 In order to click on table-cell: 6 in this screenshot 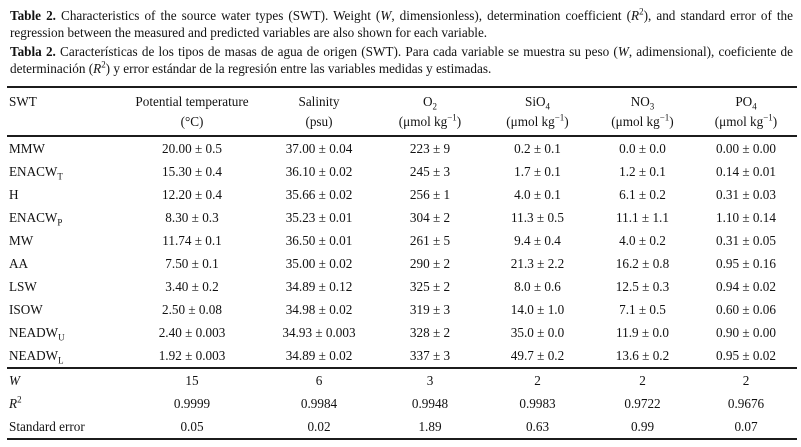, I will do `click(319, 380)`.